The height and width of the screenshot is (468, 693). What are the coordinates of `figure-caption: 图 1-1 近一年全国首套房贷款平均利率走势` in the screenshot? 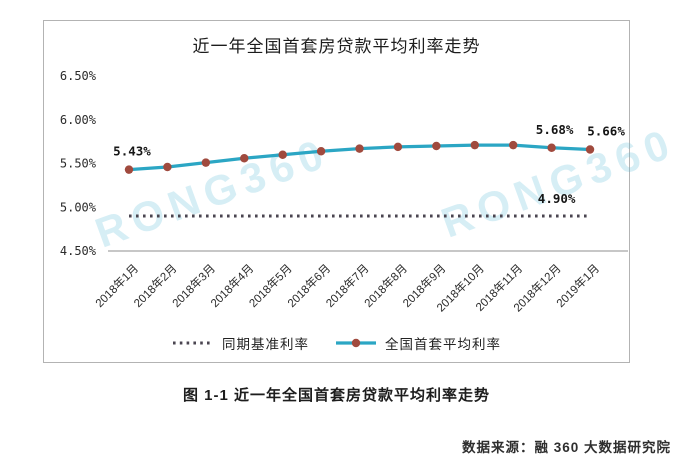 It's located at (336, 395).